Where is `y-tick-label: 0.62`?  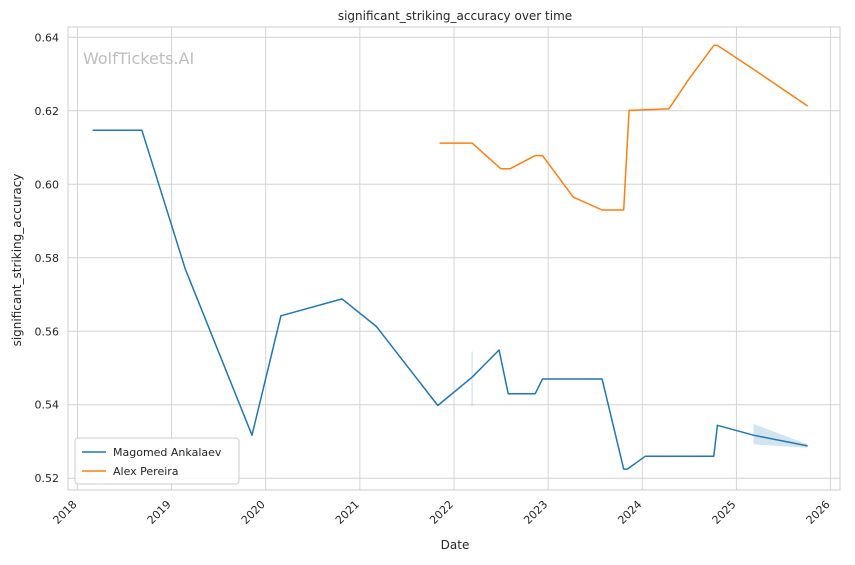 y-tick-label: 0.62 is located at coordinates (47, 111).